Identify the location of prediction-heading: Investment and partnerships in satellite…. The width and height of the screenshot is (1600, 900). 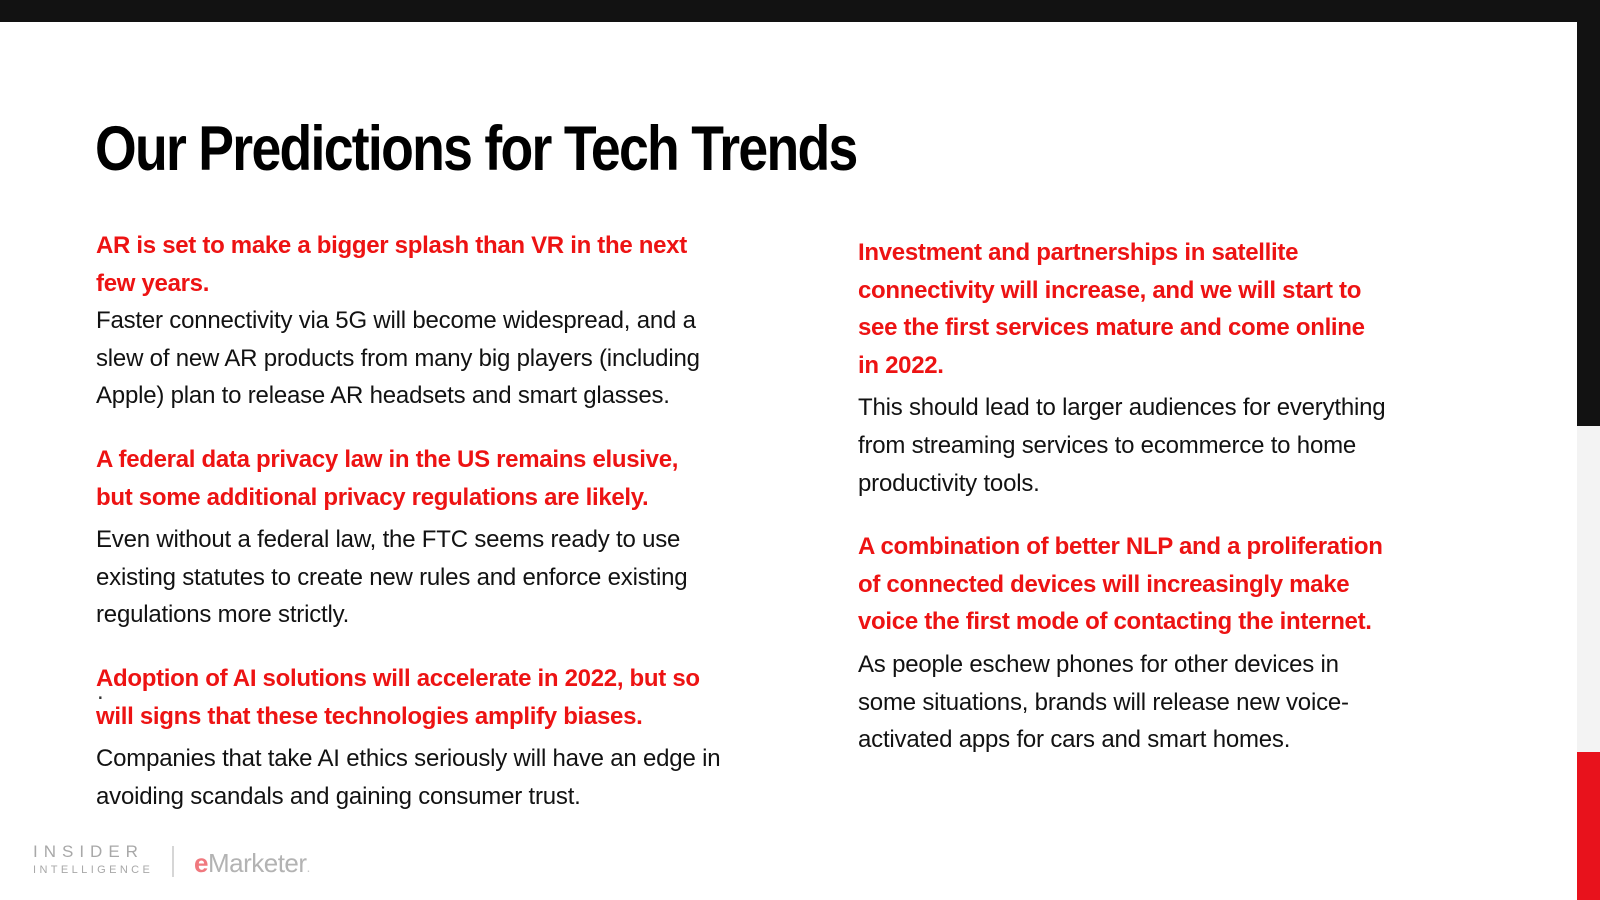
(1111, 309).